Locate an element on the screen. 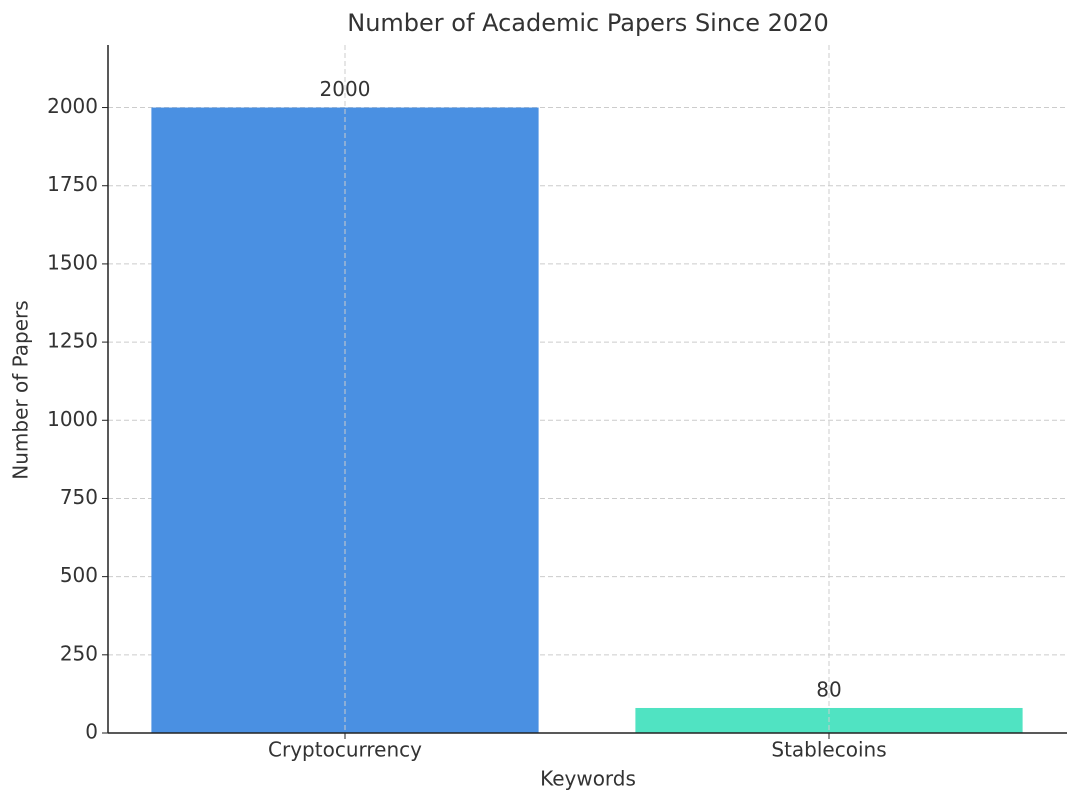  y-tick-label: 1500 is located at coordinates (72, 262).